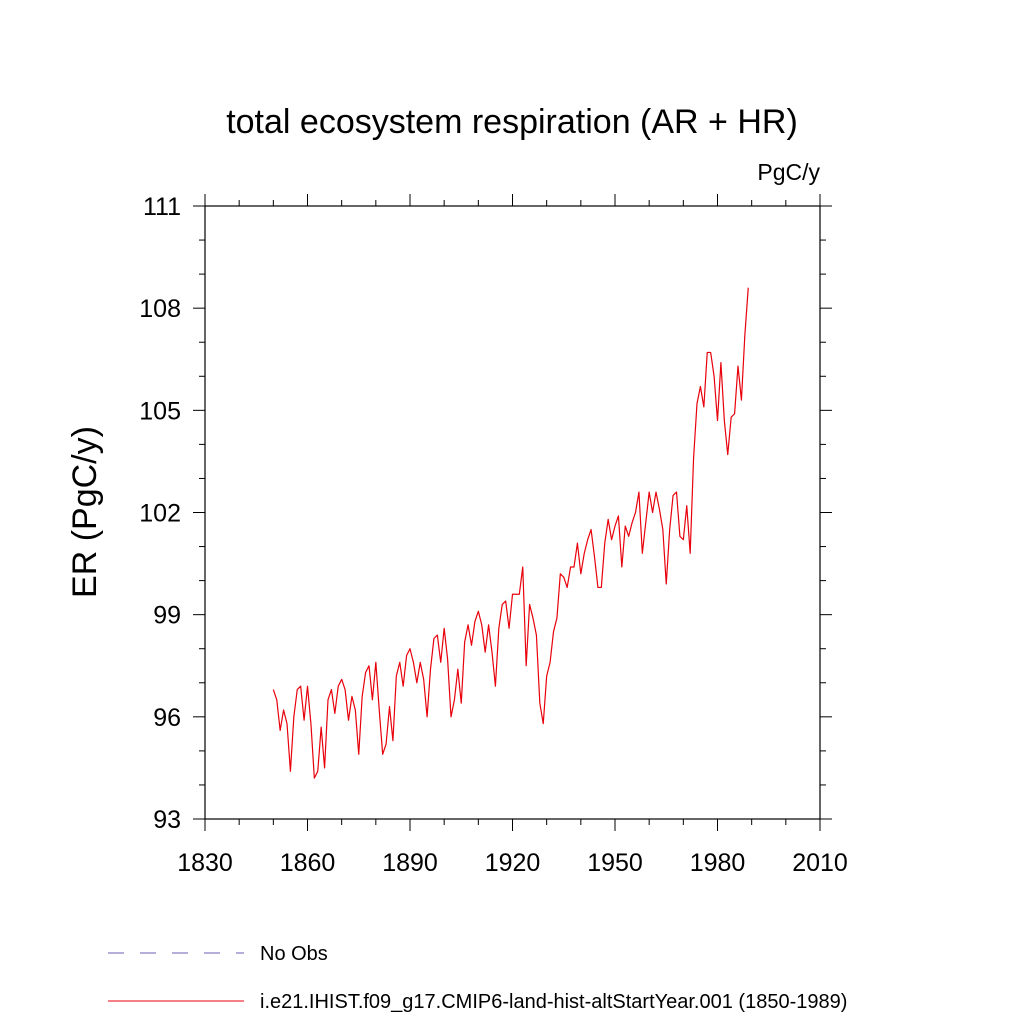  What do you see at coordinates (167, 718) in the screenshot?
I see `y-tick-label: 96` at bounding box center [167, 718].